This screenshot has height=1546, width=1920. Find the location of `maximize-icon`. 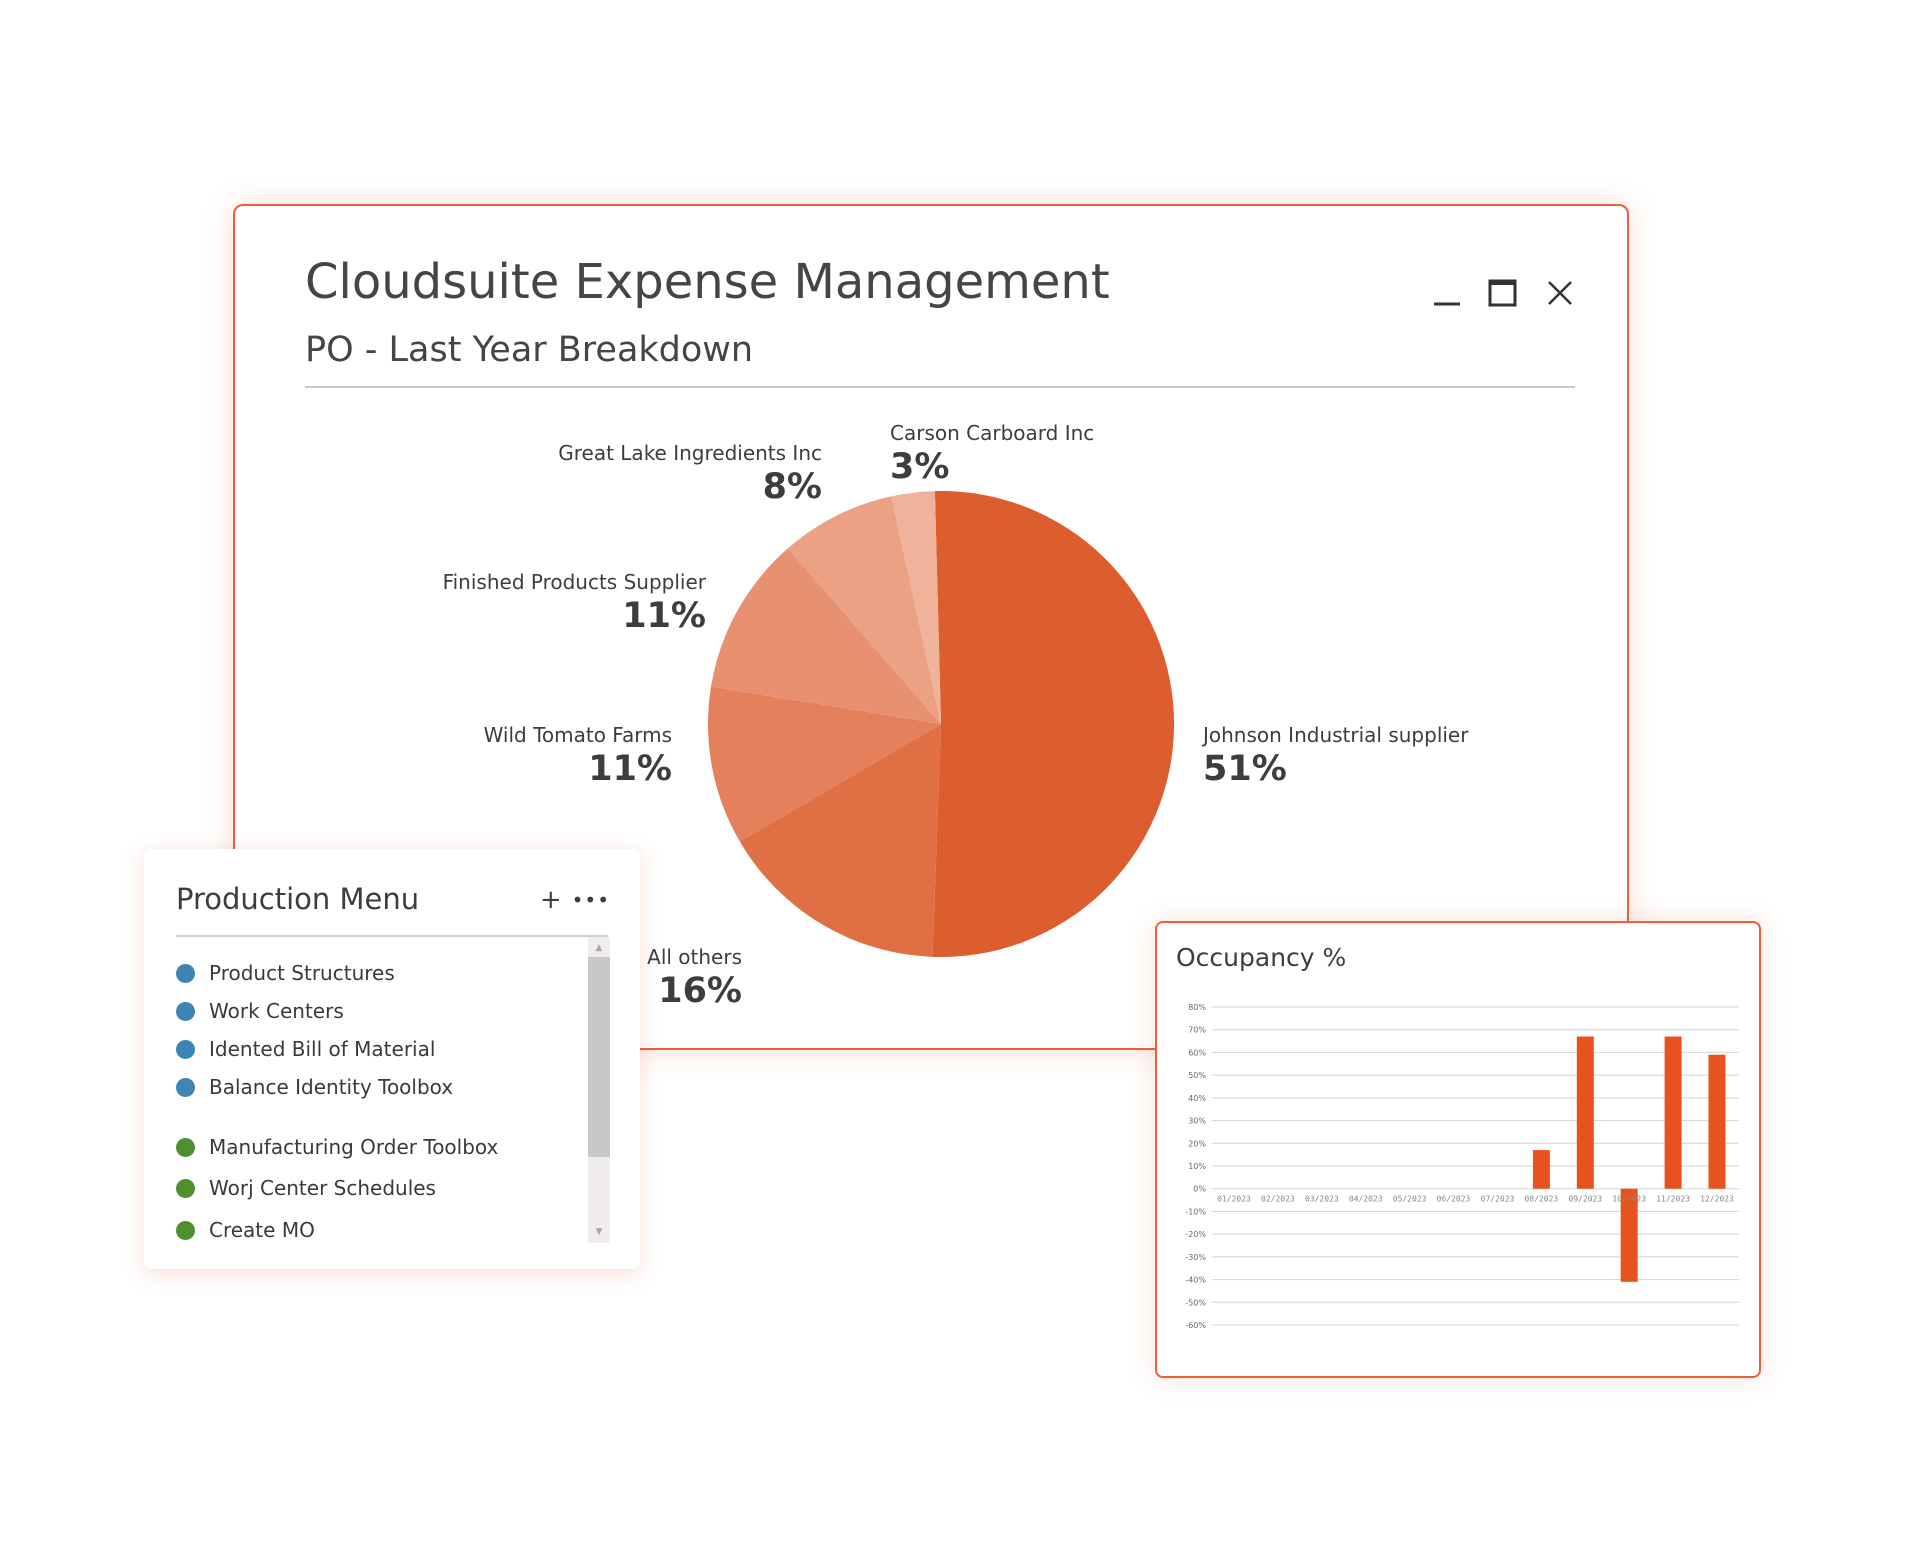

maximize-icon is located at coordinates (1503, 293).